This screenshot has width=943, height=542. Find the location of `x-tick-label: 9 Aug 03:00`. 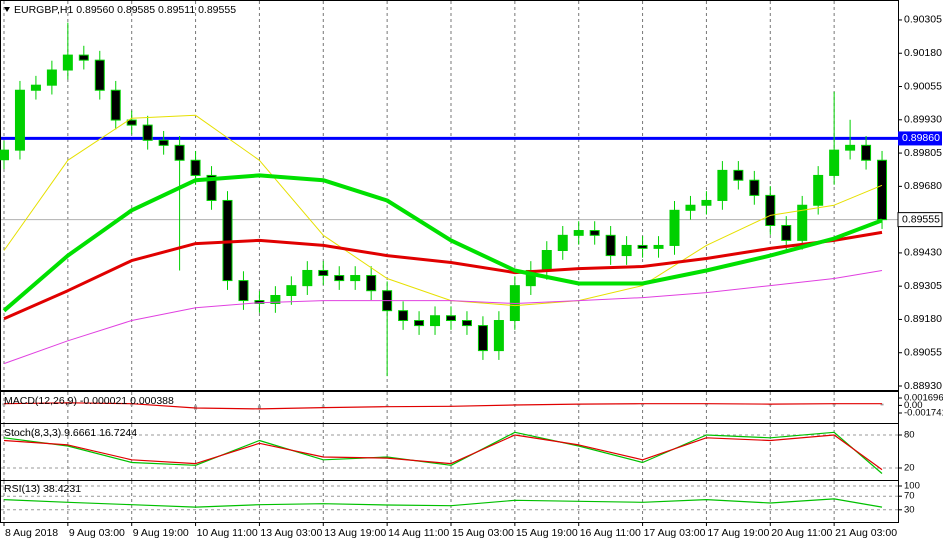

x-tick-label: 9 Aug 03:00 is located at coordinates (97, 533).